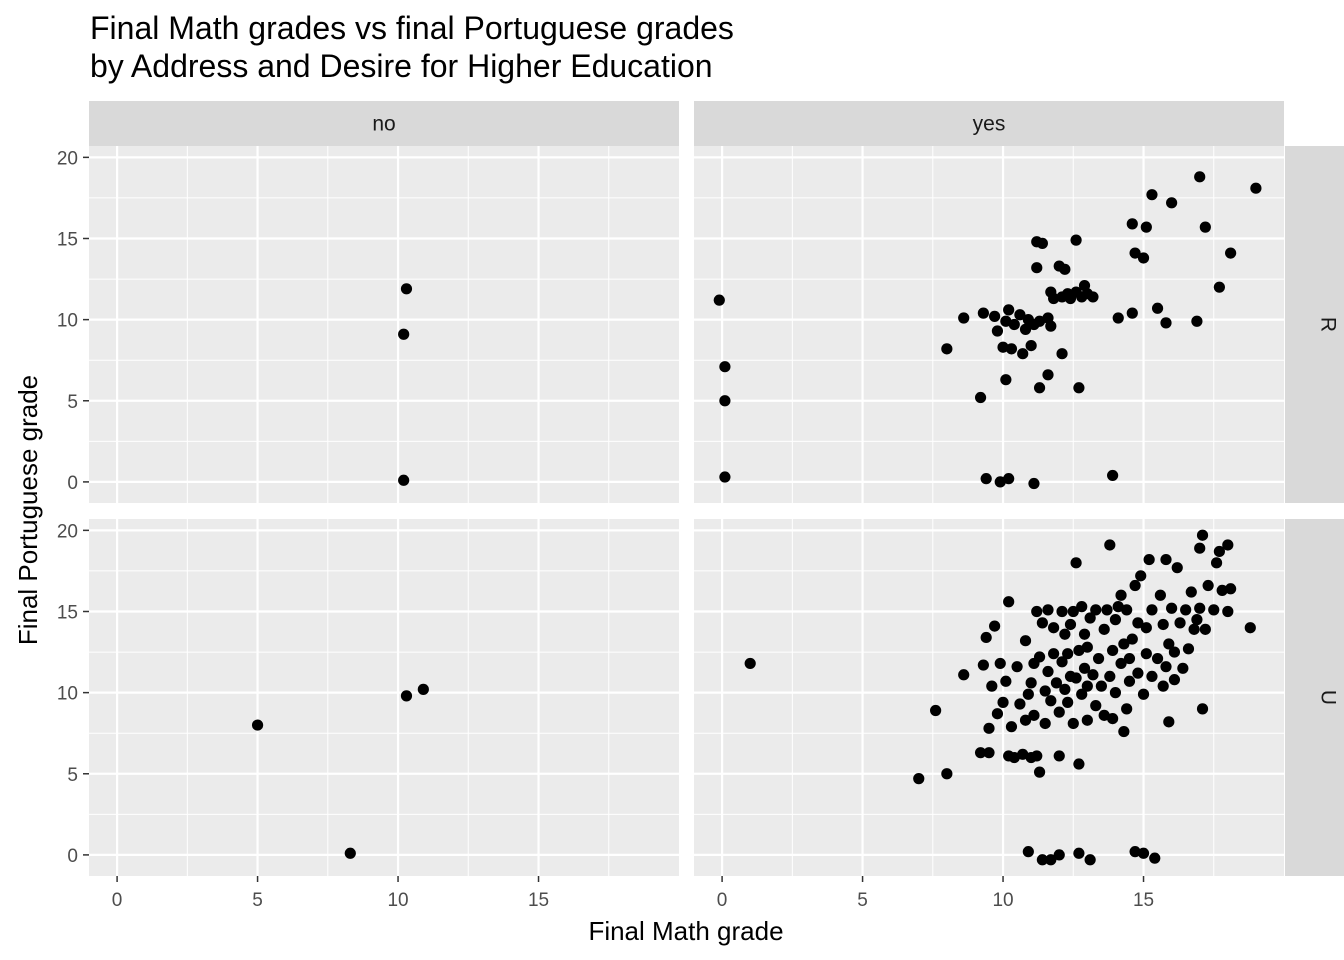 This screenshot has height=960, width=1344. What do you see at coordinates (117, 900) in the screenshot?
I see `x-tick-label: 0` at bounding box center [117, 900].